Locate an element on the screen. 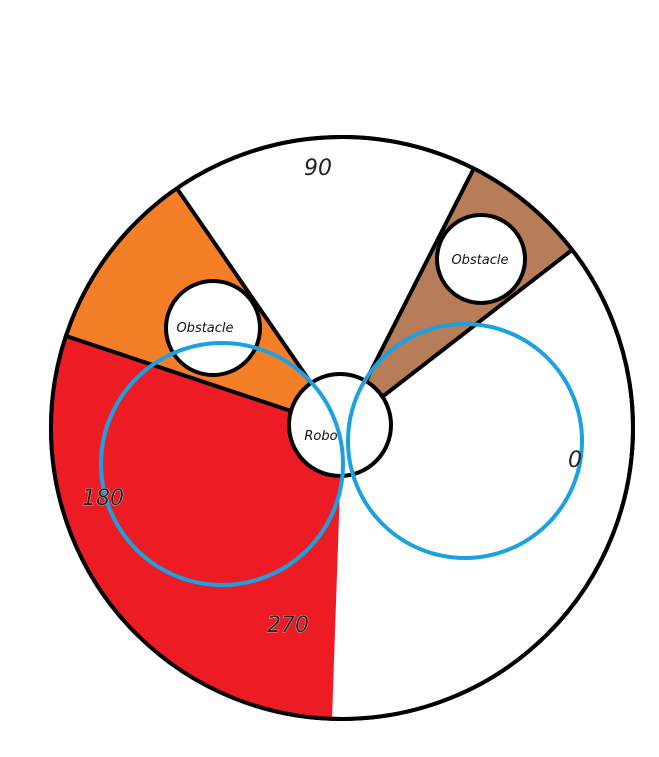 The height and width of the screenshot is (757, 659). range-circle-left is located at coordinates (222, 464).